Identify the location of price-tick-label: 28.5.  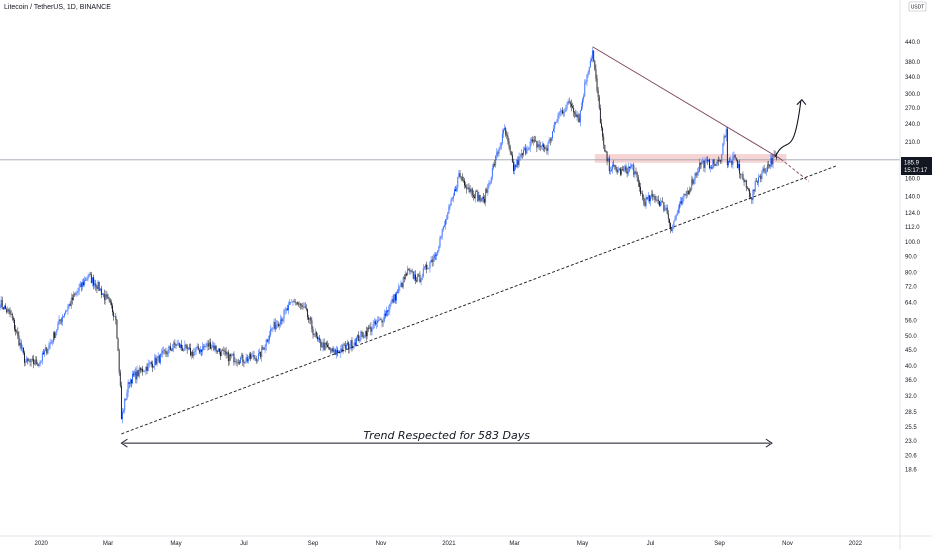
(911, 413).